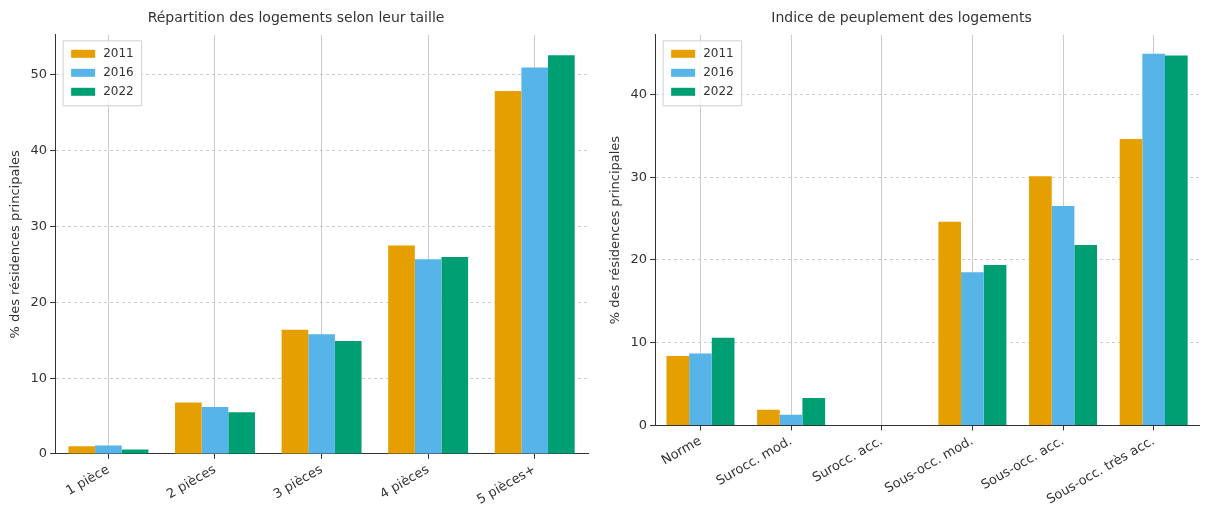 Image resolution: width=1211 pixels, height=511 pixels. What do you see at coordinates (296, 17) in the screenshot?
I see `chart-title: Répartition des logements selon leur taille` at bounding box center [296, 17].